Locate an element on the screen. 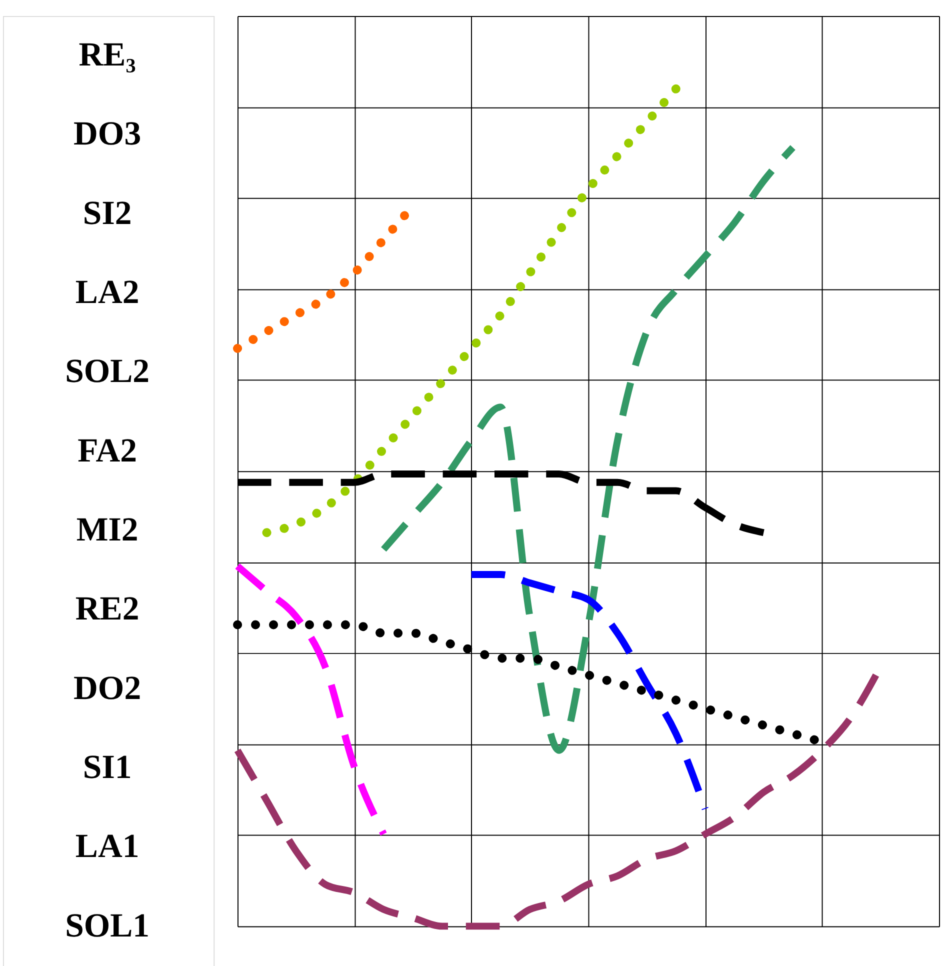 The image size is (942, 966). text: SOL1 is located at coordinates (107, 925).